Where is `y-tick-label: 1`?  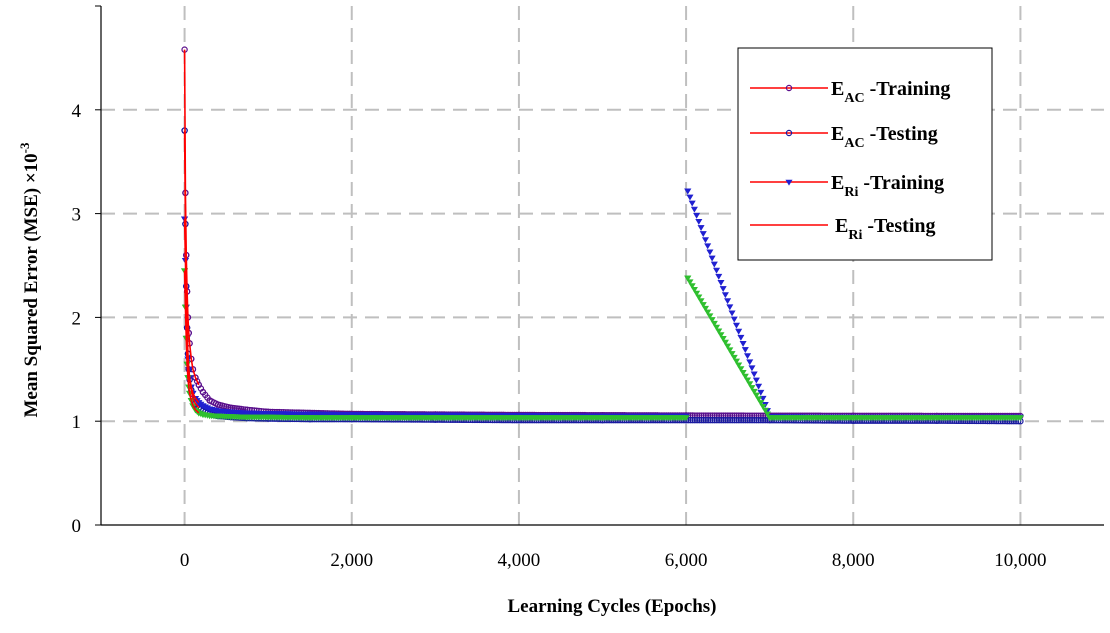
y-tick-label: 1 is located at coordinates (77, 422).